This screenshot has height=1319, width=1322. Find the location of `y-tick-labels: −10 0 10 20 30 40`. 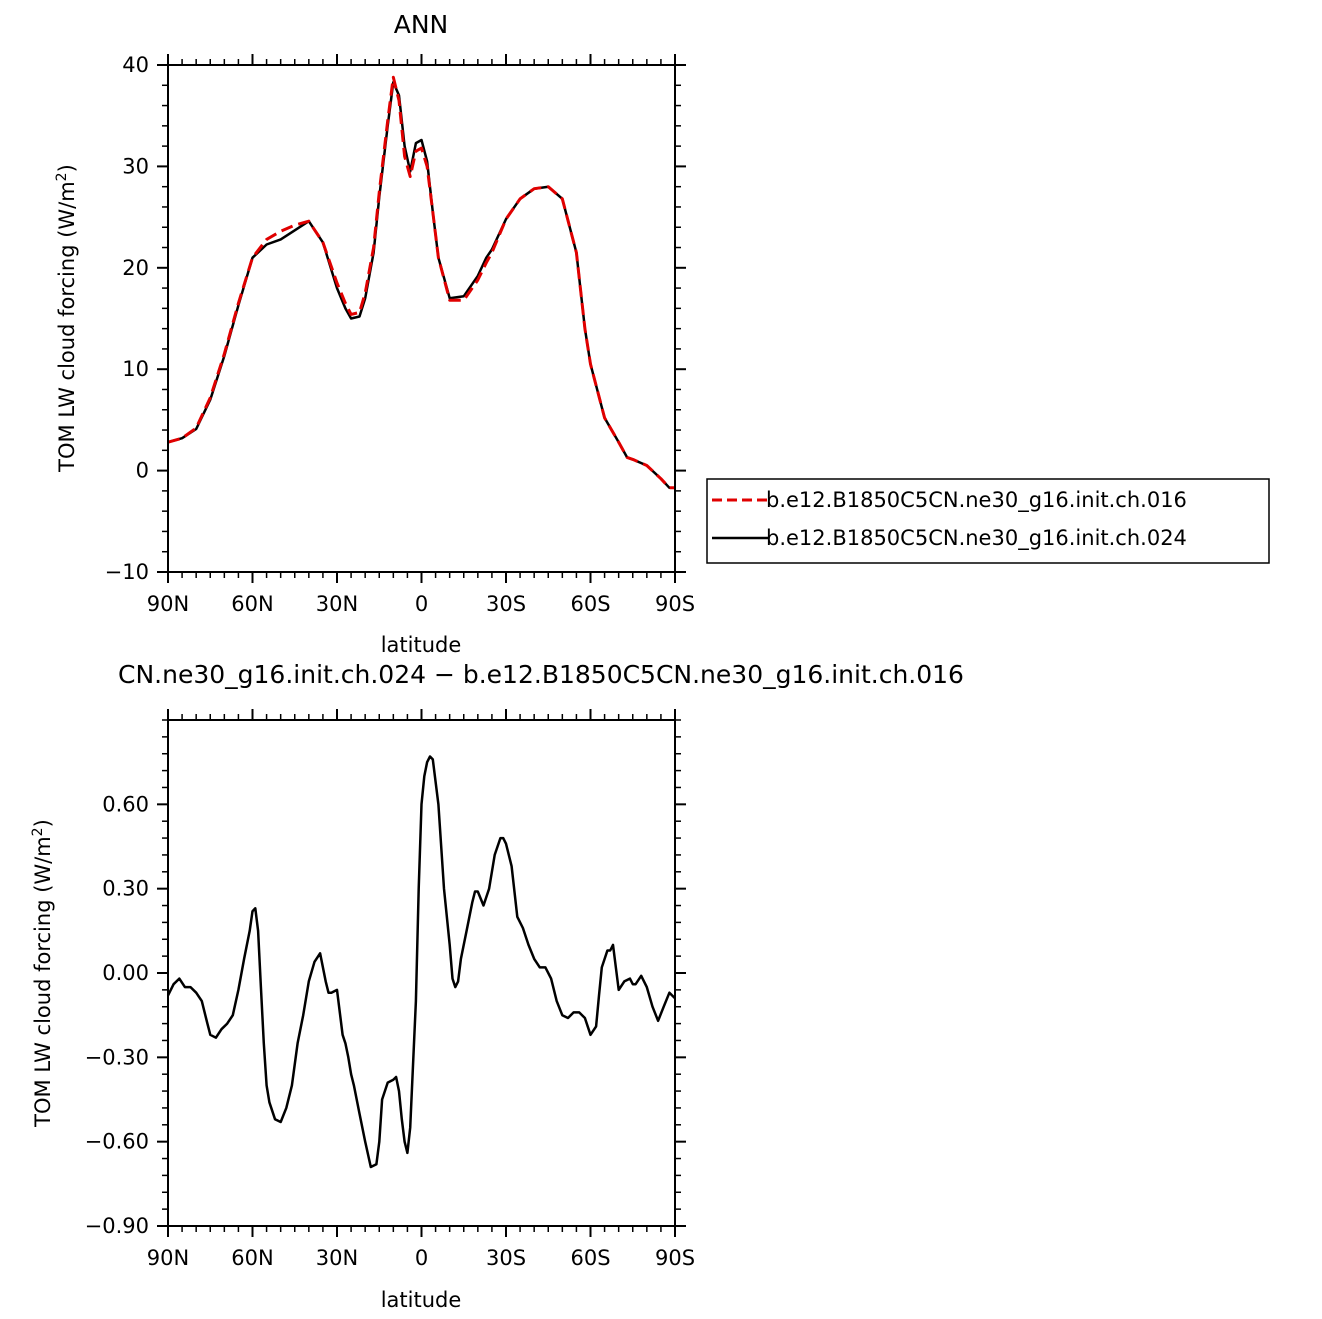

y-tick-labels: −10 0 10 20 30 40 is located at coordinates (127, 318).